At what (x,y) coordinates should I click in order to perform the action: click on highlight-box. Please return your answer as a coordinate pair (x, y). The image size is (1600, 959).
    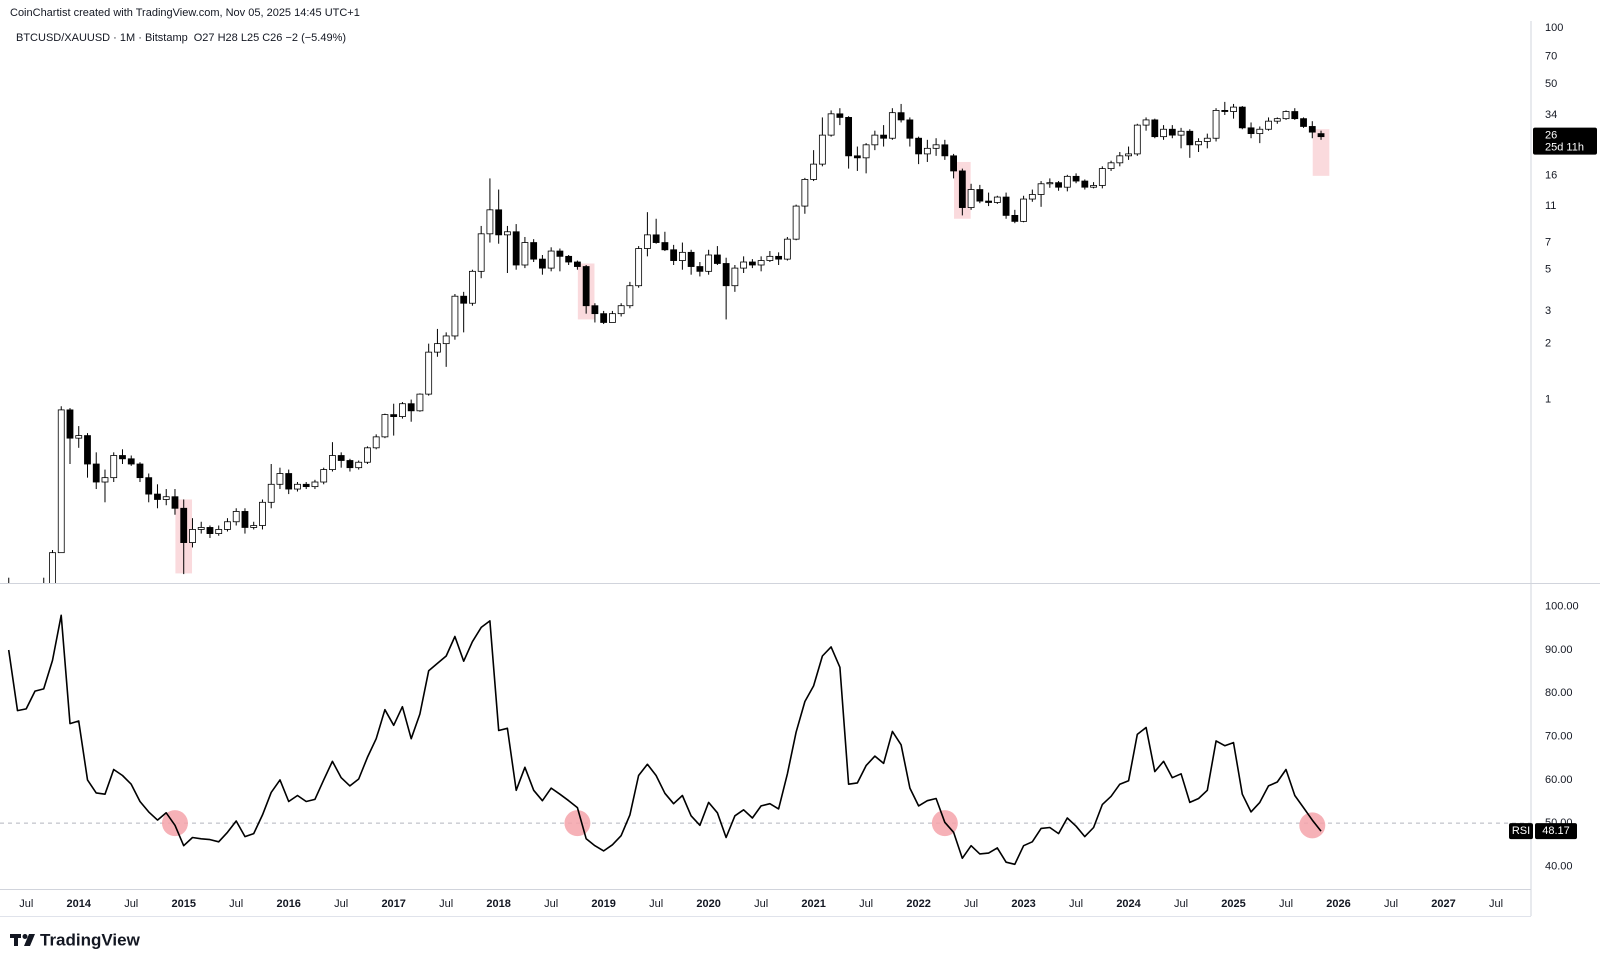
    Looking at the image, I should click on (1321, 152).